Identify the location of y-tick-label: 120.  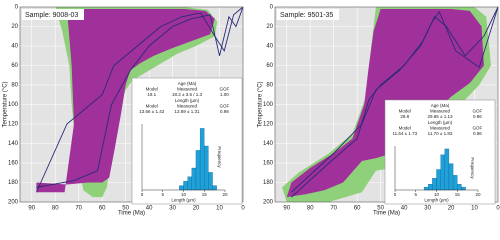
(268, 125).